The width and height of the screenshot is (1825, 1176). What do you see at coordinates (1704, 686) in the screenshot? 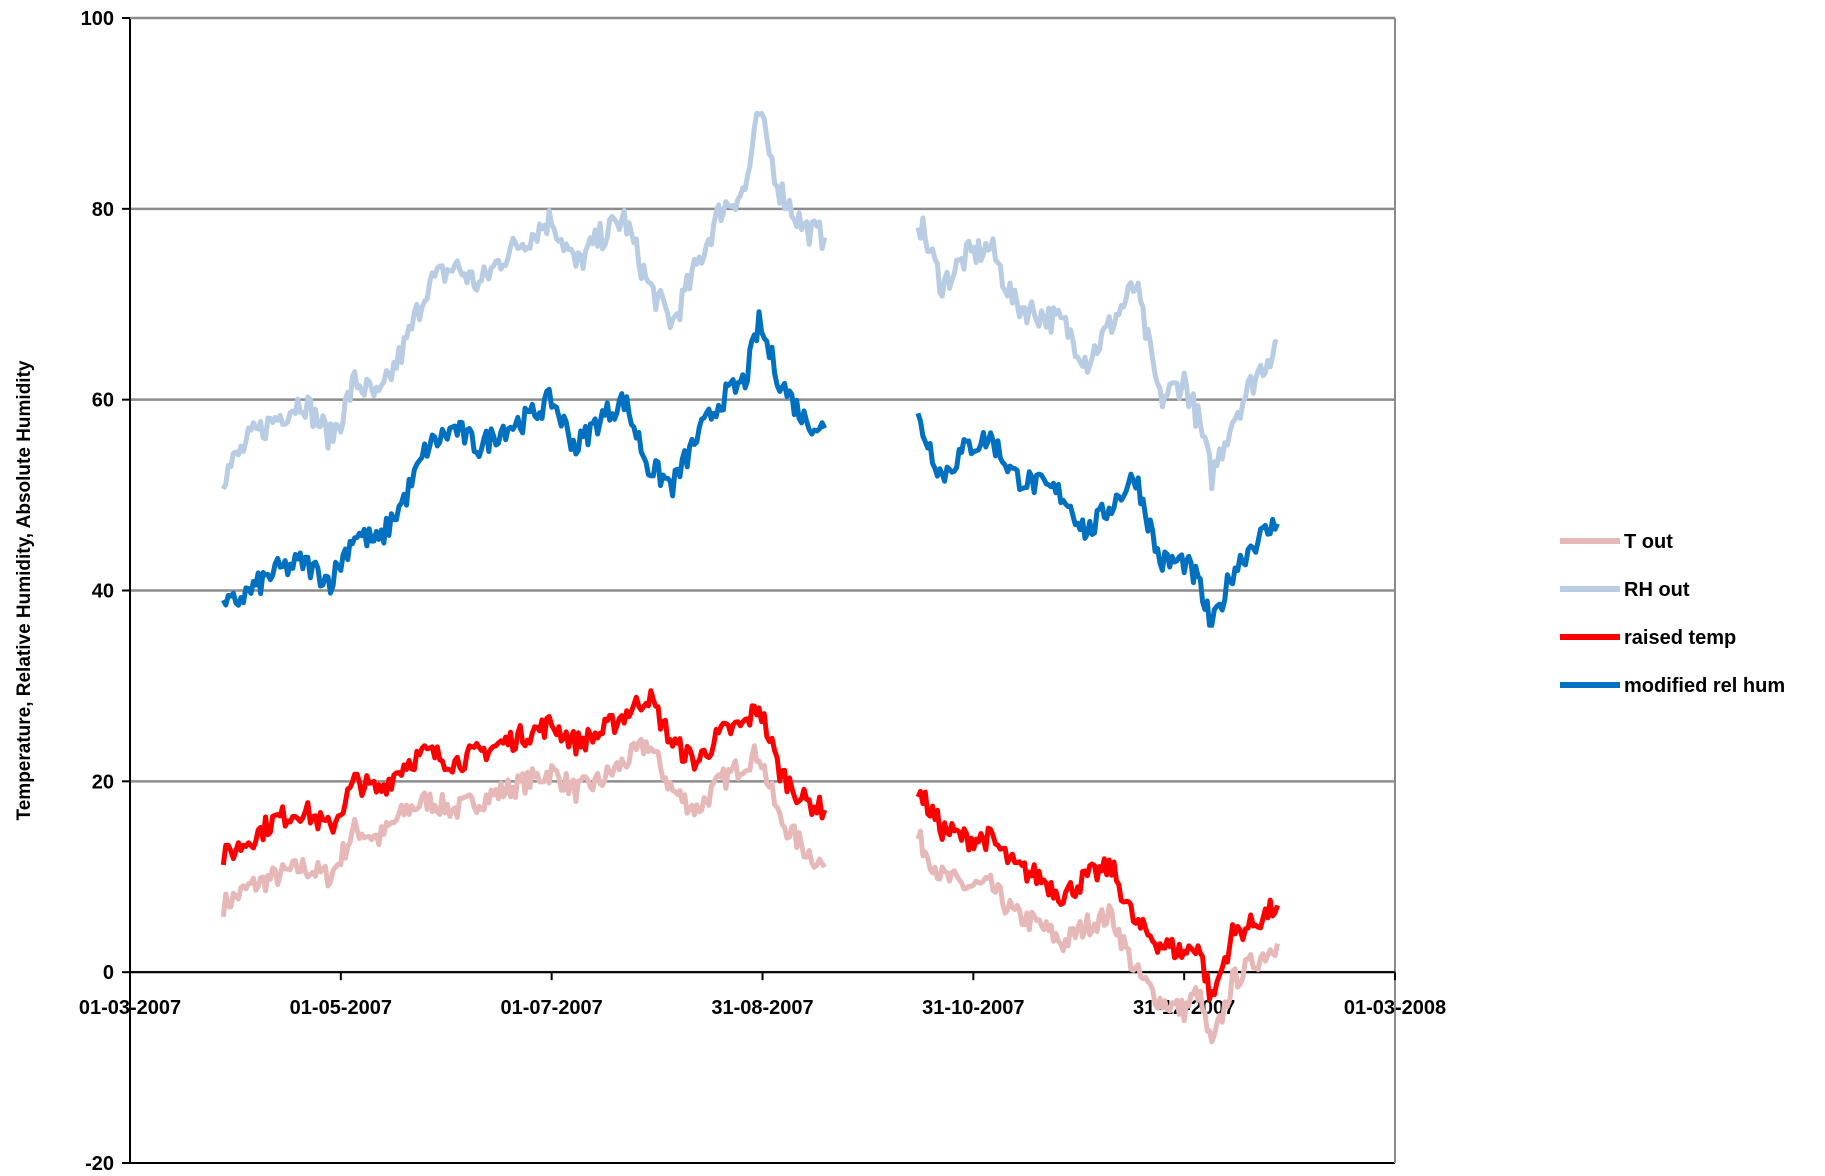
I see `legend-label: modified rel hum` at bounding box center [1704, 686].